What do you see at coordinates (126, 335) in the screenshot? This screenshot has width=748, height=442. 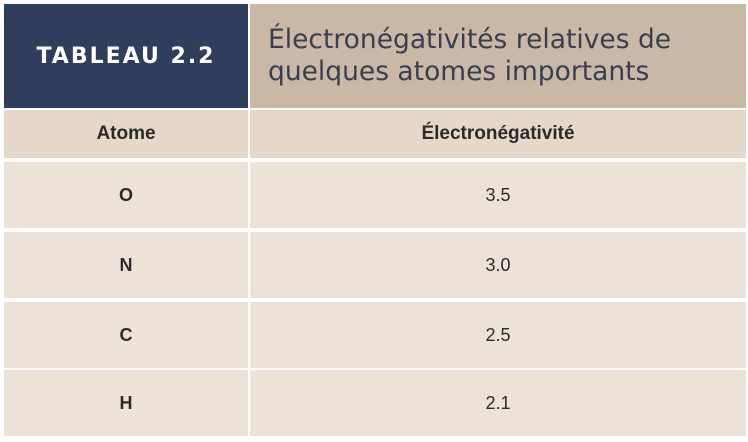 I see `table-cell-atom: C` at bounding box center [126, 335].